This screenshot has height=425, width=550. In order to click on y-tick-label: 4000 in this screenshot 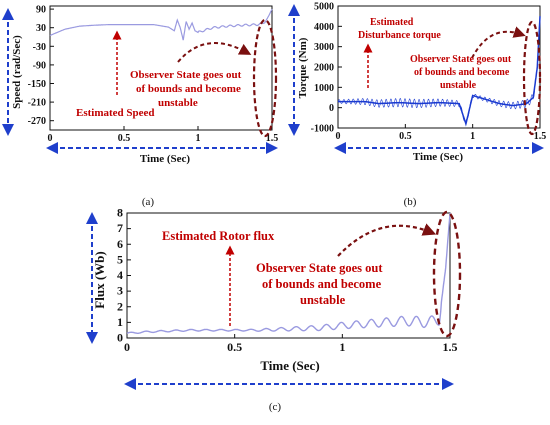, I will do `click(324, 27)`.